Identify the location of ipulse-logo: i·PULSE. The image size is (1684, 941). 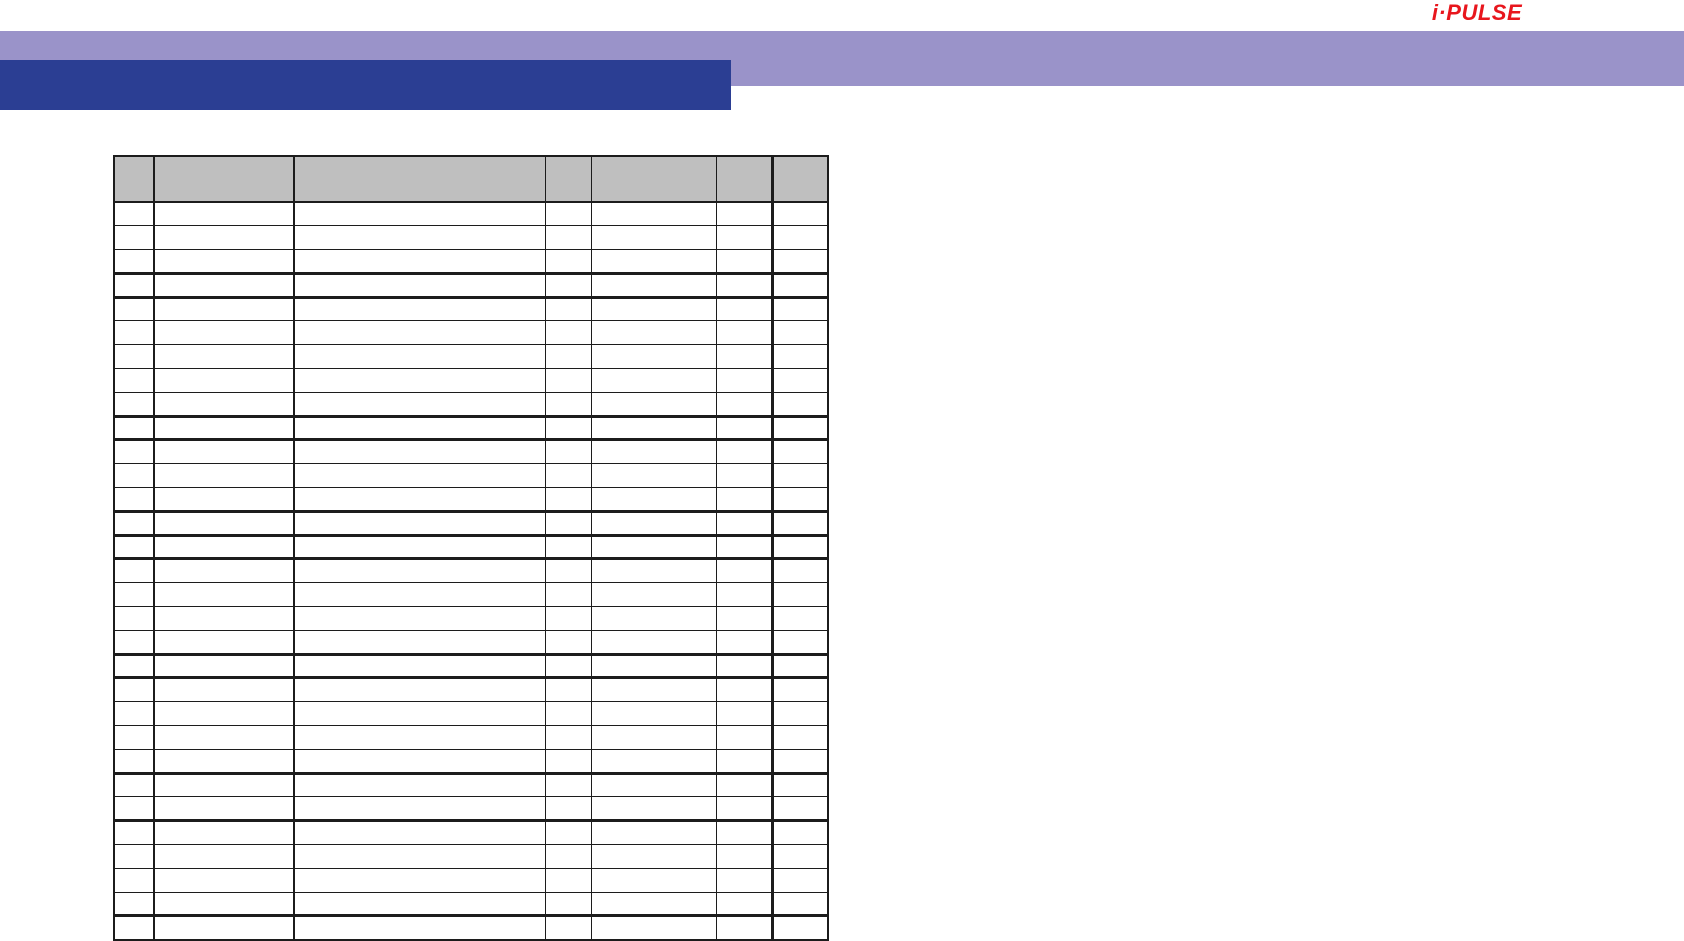
(1477, 13).